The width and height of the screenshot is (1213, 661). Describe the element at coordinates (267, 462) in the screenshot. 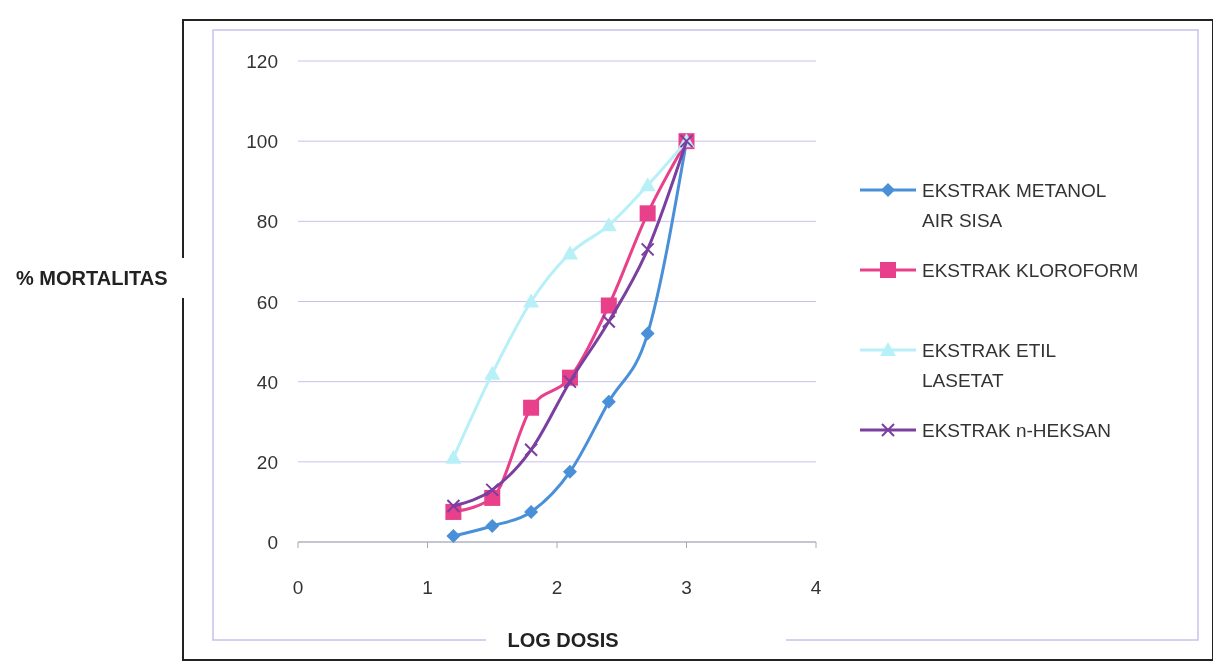

I see `y-tick-label: 20` at that location.